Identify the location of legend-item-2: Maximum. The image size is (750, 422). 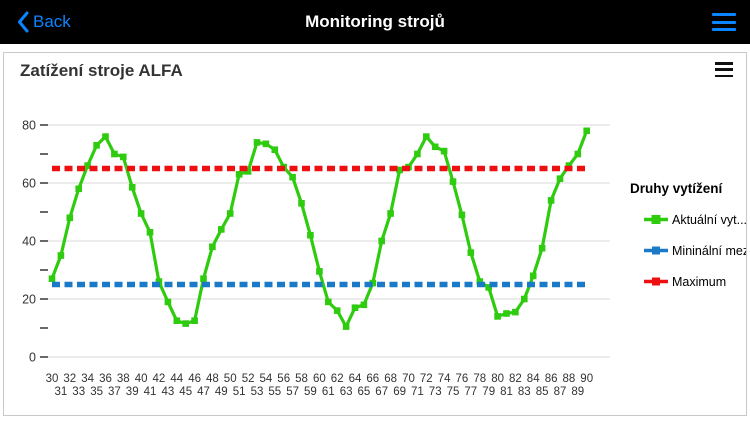
(685, 282).